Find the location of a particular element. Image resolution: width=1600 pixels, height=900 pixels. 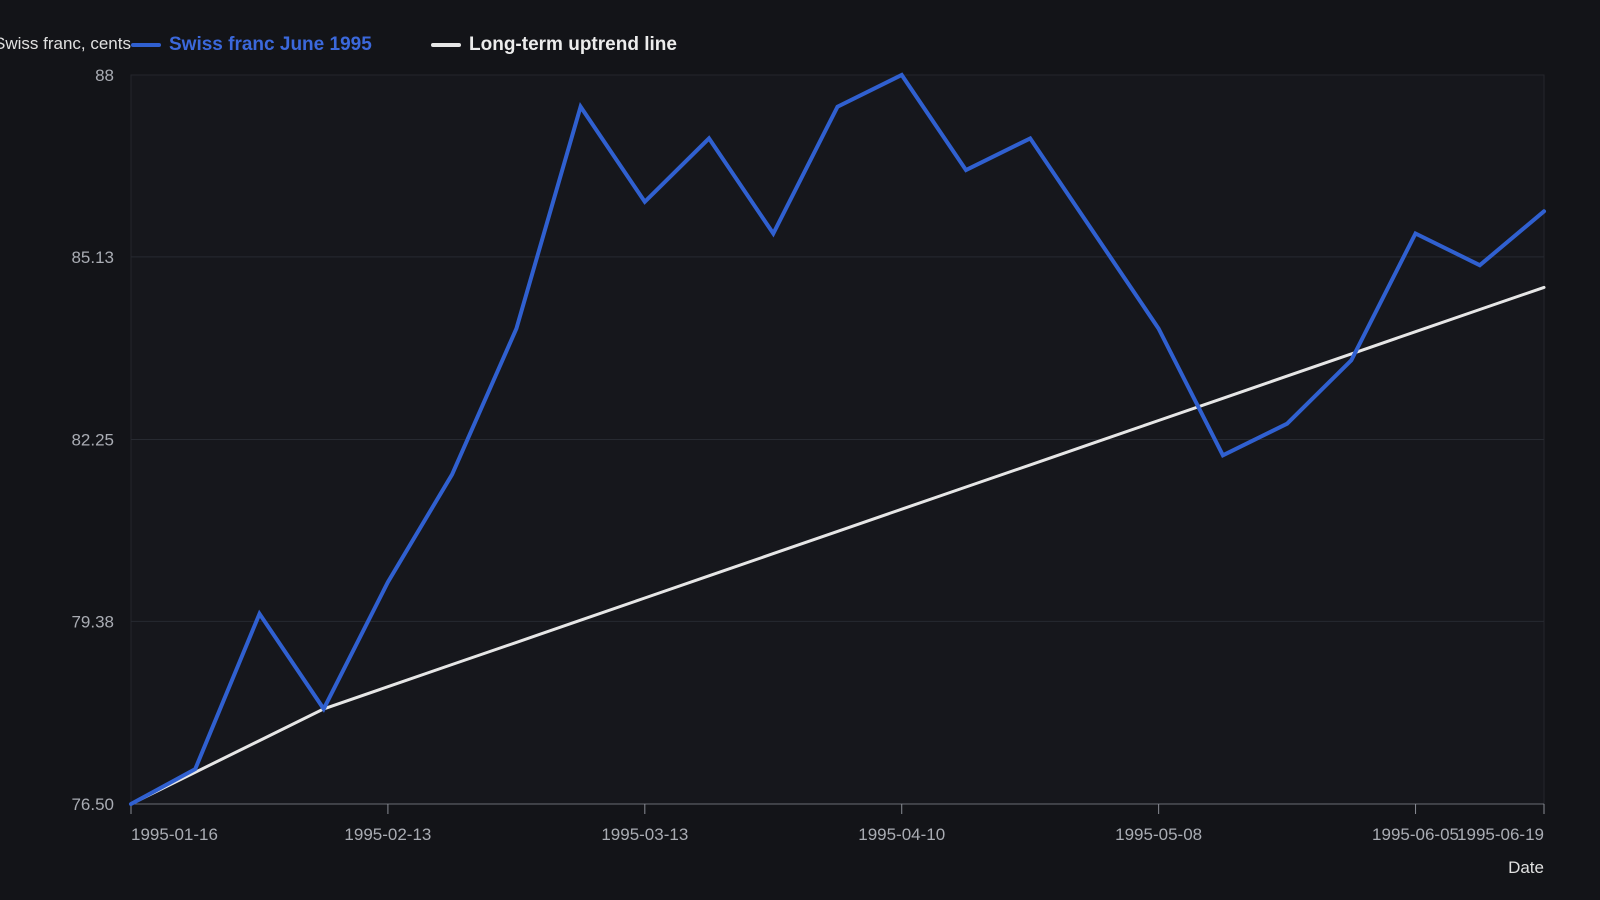

y-axis-label: Swiss franc, cents is located at coordinates (65, 43).